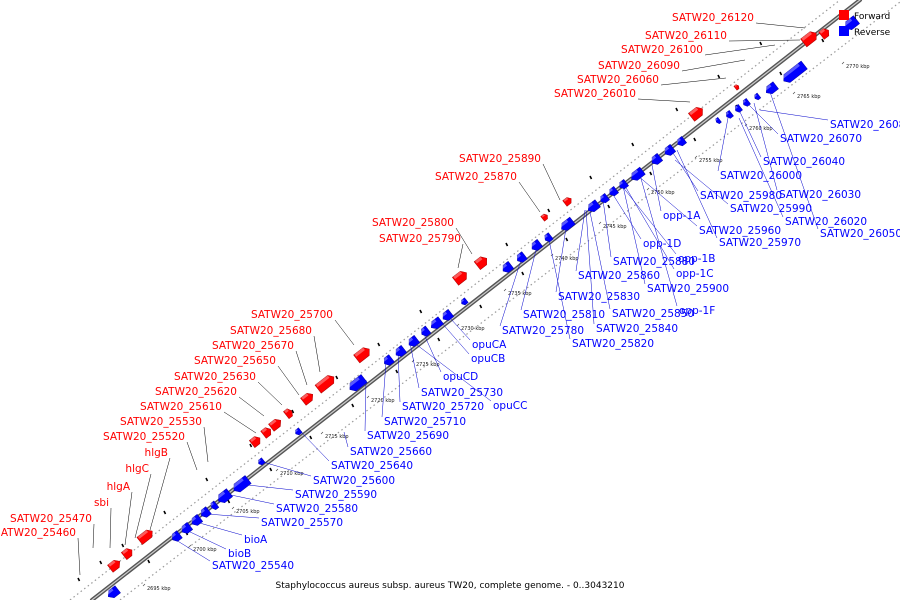 The image size is (900, 600). What do you see at coordinates (317, 509) in the screenshot?
I see `reverse-gene-label: SATW20_25580` at bounding box center [317, 509].